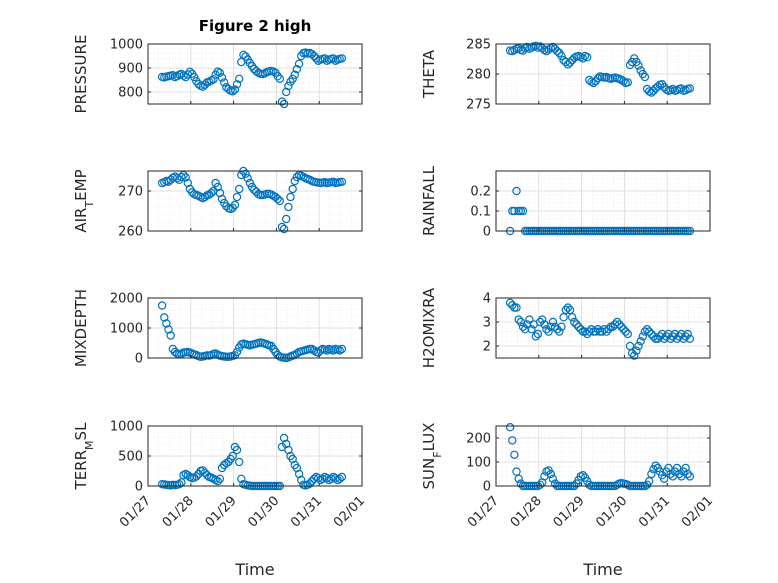  Describe the element at coordinates (130, 457) in the screenshot. I see `y-tick-label: 500` at that location.